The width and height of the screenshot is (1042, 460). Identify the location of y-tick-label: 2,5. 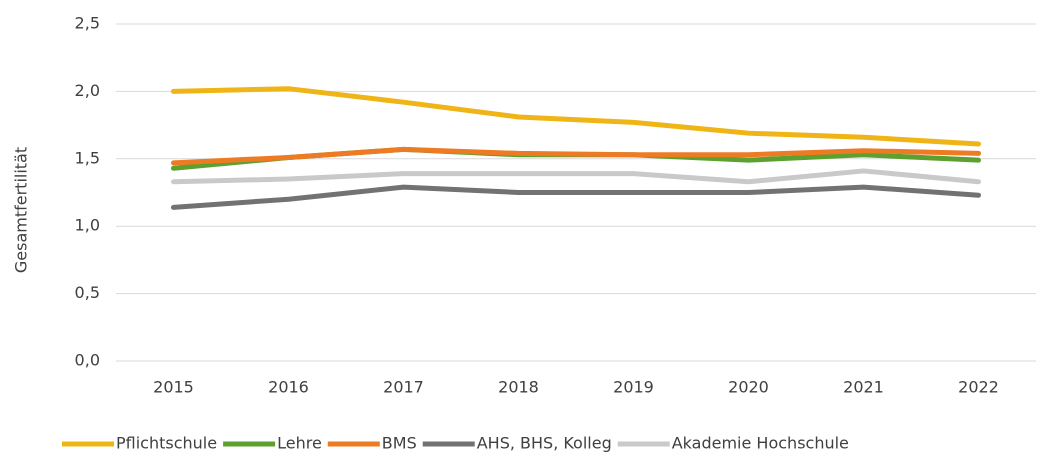
(87, 23).